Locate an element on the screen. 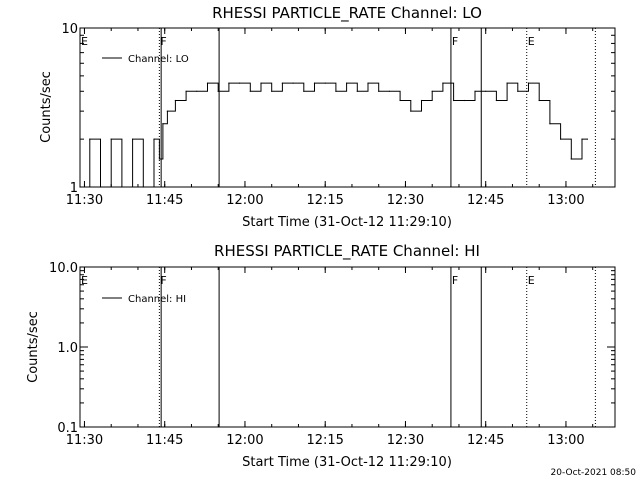 This screenshot has width=640, height=480. y-tick-label: 0.1 is located at coordinates (67, 428).